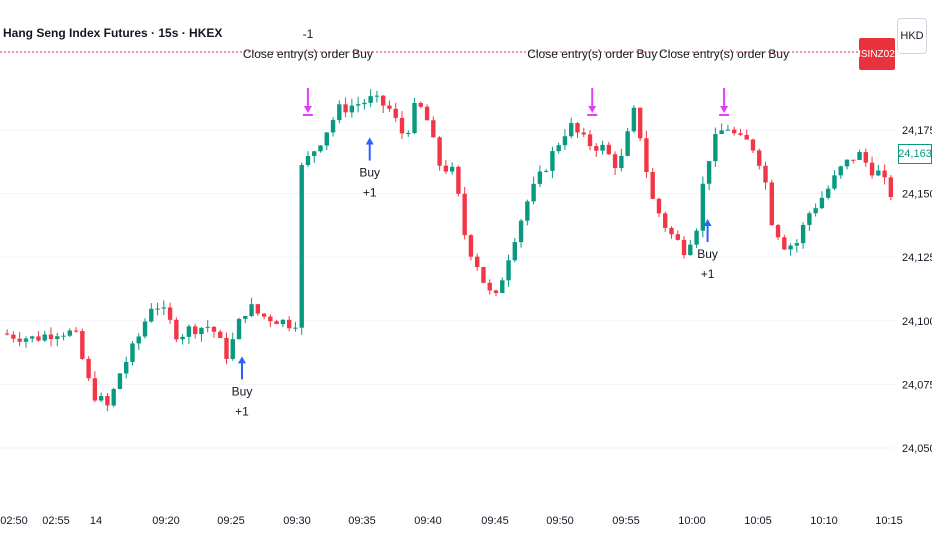  Describe the element at coordinates (56, 521) in the screenshot. I see `x-tick-label: 02:55` at that location.